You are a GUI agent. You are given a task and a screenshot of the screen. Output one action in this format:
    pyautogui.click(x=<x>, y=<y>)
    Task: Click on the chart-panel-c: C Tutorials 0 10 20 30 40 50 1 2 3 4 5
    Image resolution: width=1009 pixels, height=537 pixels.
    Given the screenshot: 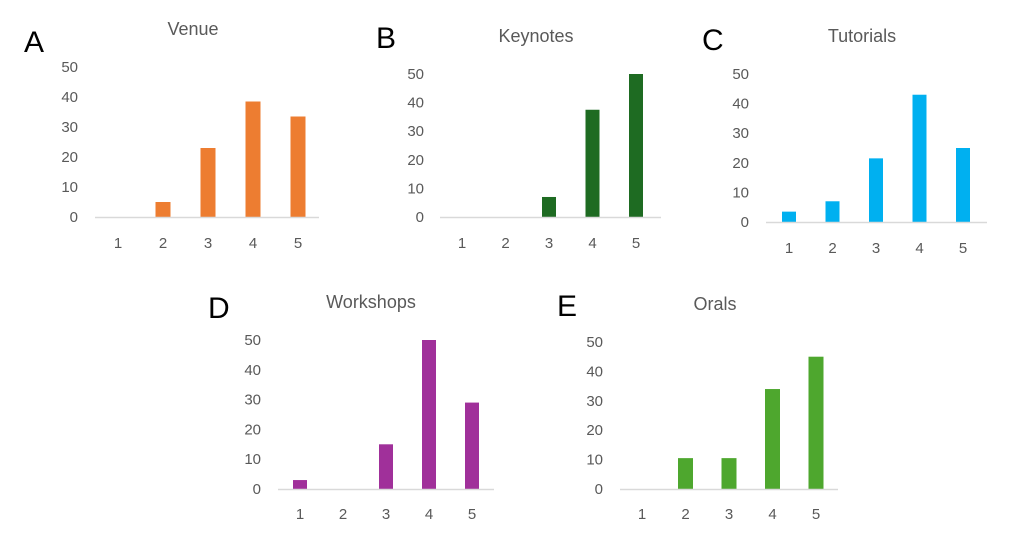 What is the action you would take?
    pyautogui.click(x=844, y=140)
    